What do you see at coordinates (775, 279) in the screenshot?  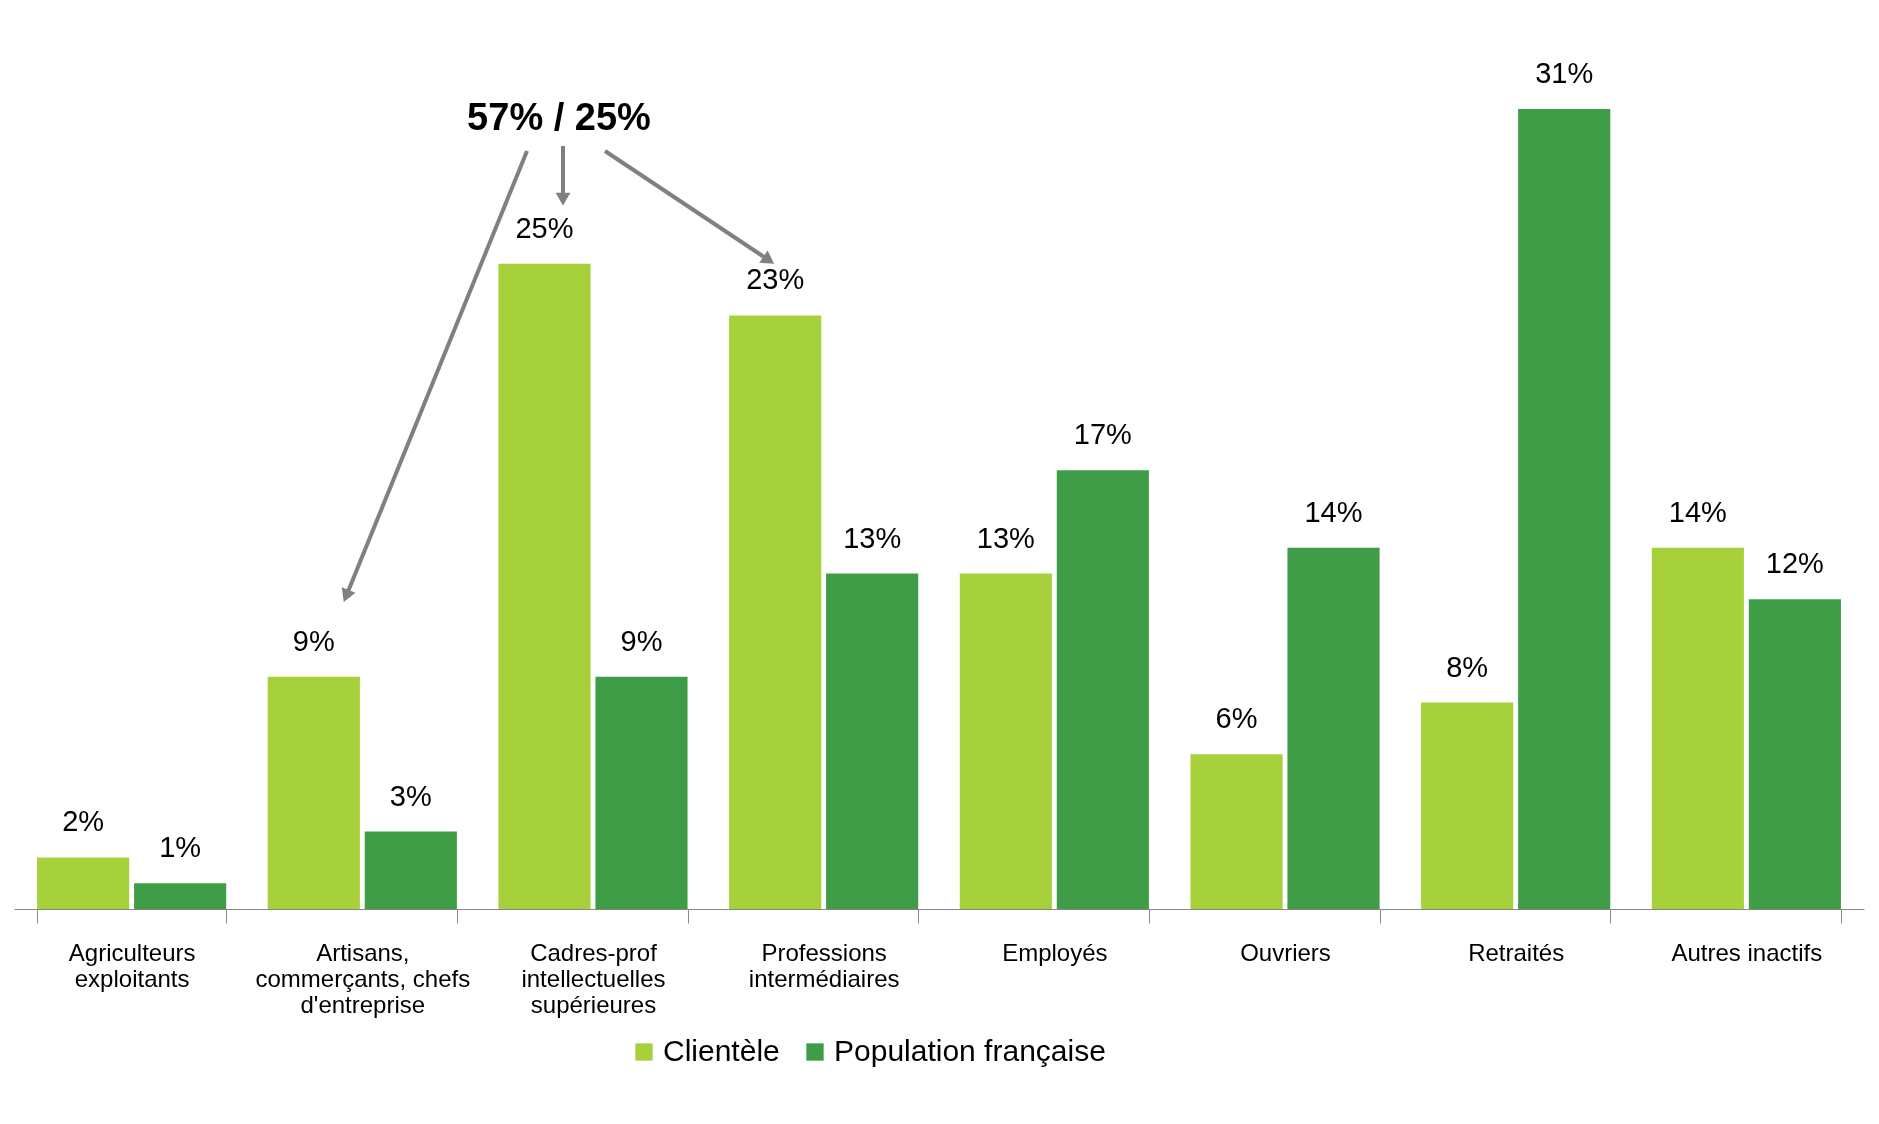 I see `data-label: 23%` at bounding box center [775, 279].